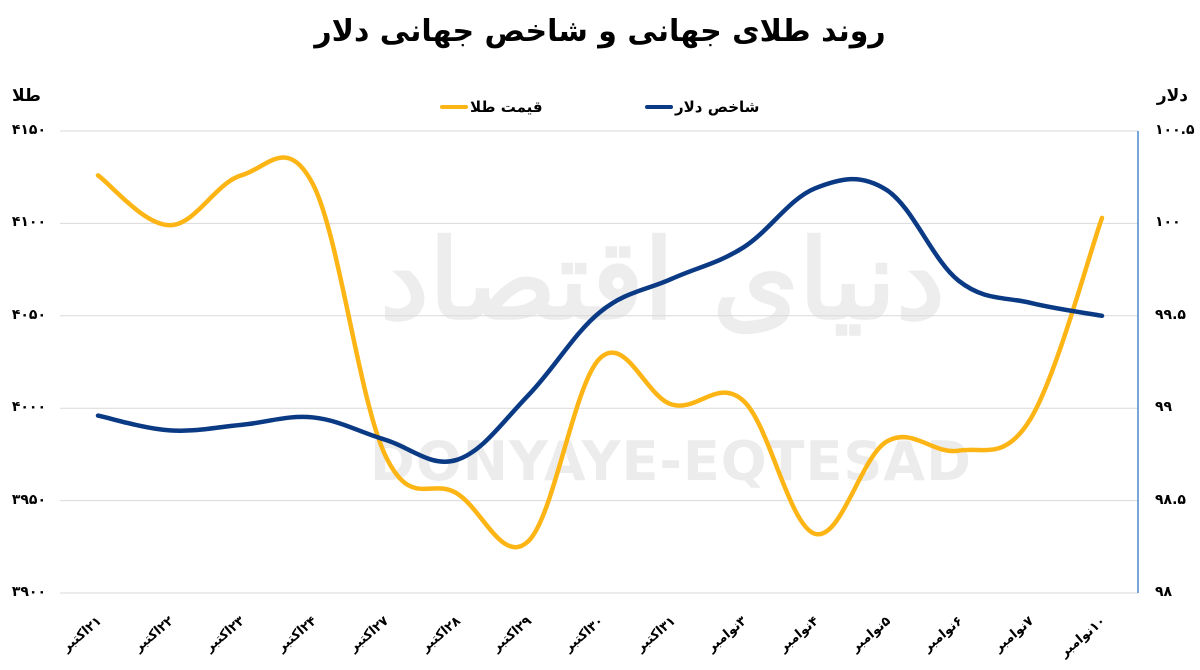  What do you see at coordinates (506, 107) in the screenshot?
I see `legend-label-gold: قیمت طلا` at bounding box center [506, 107].